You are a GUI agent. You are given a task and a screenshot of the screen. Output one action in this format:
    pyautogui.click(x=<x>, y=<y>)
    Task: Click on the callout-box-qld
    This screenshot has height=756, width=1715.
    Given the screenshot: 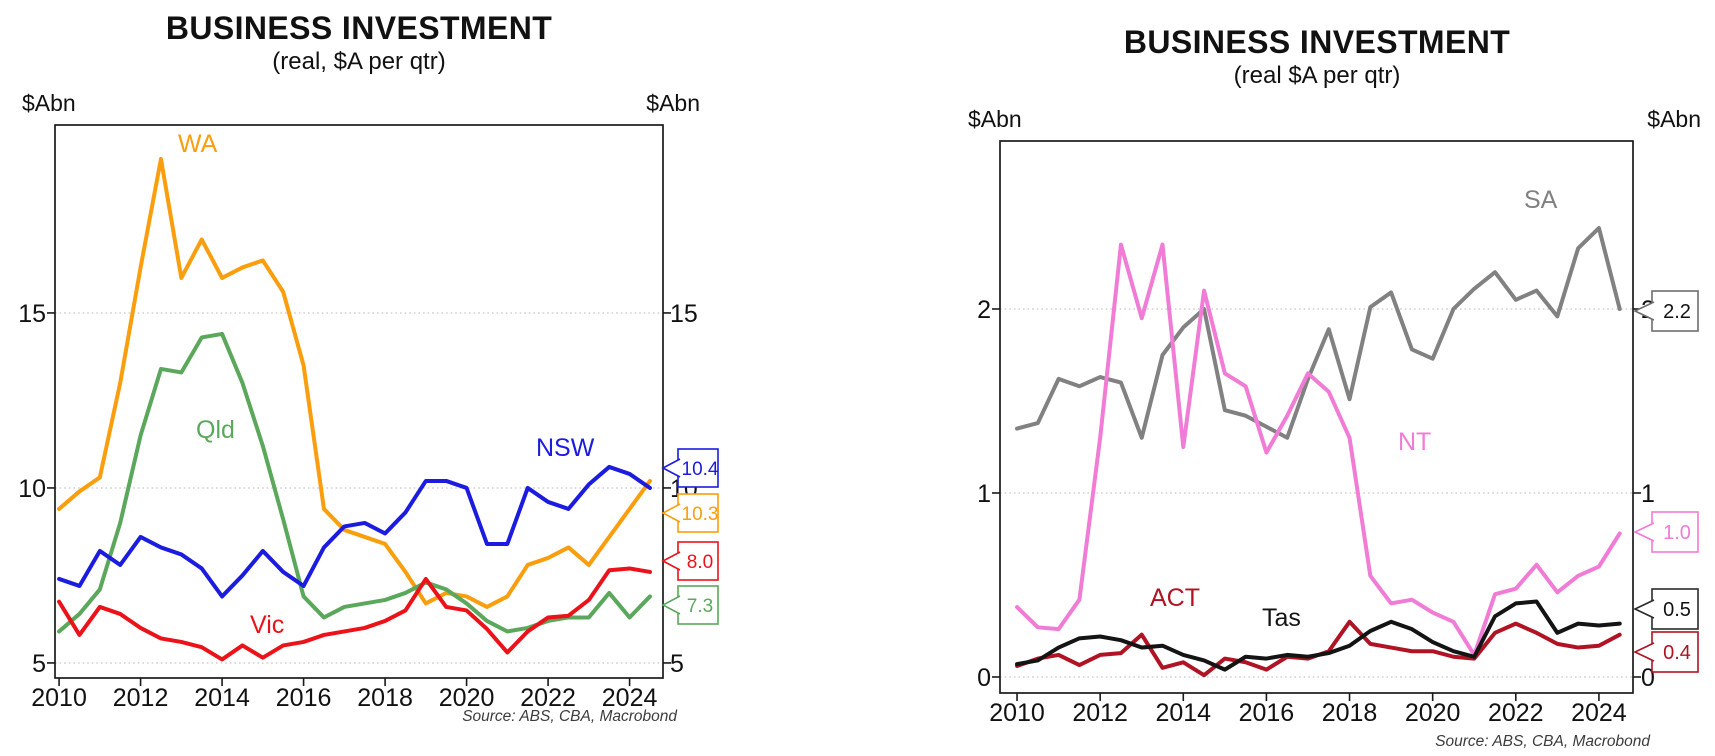 What is the action you would take?
    pyautogui.click(x=698, y=605)
    